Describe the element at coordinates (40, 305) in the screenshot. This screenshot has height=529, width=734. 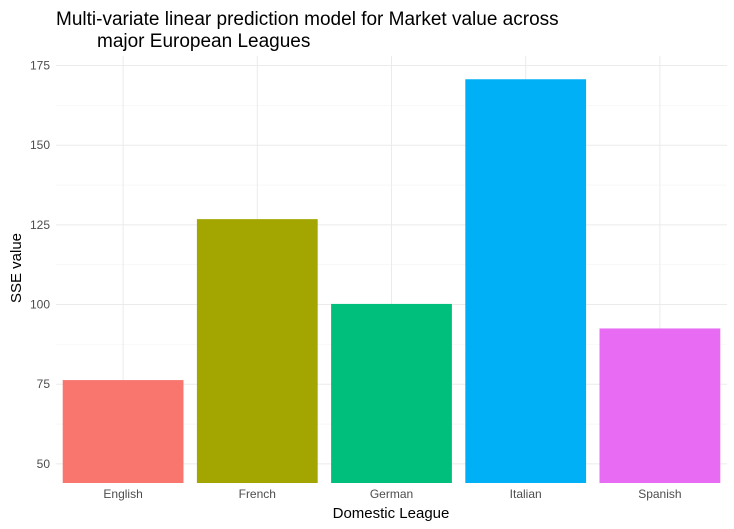
I see `y-tick-label: 100` at that location.